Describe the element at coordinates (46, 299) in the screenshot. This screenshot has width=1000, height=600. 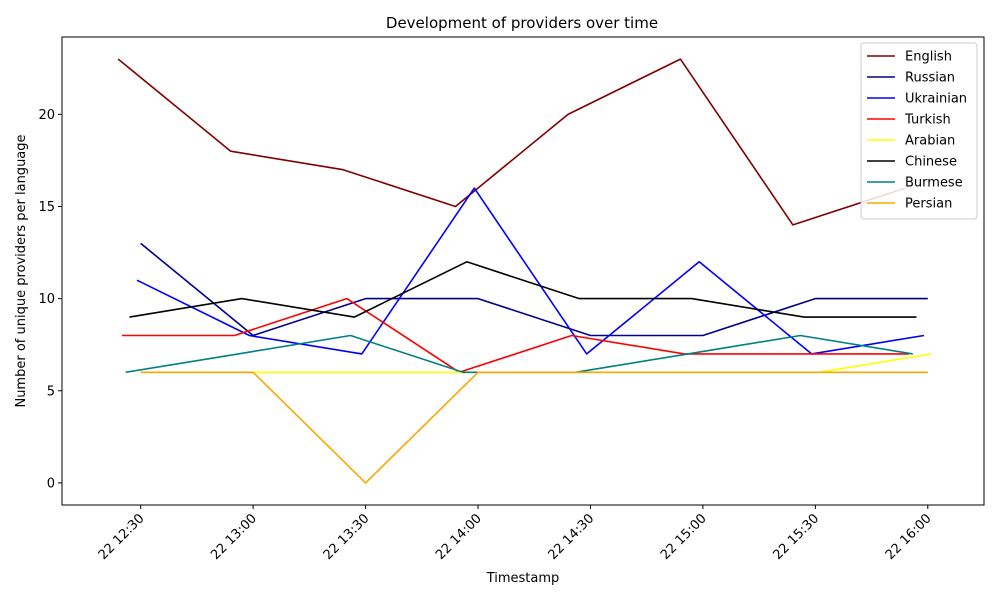
I see `y-tick-label: 10` at that location.